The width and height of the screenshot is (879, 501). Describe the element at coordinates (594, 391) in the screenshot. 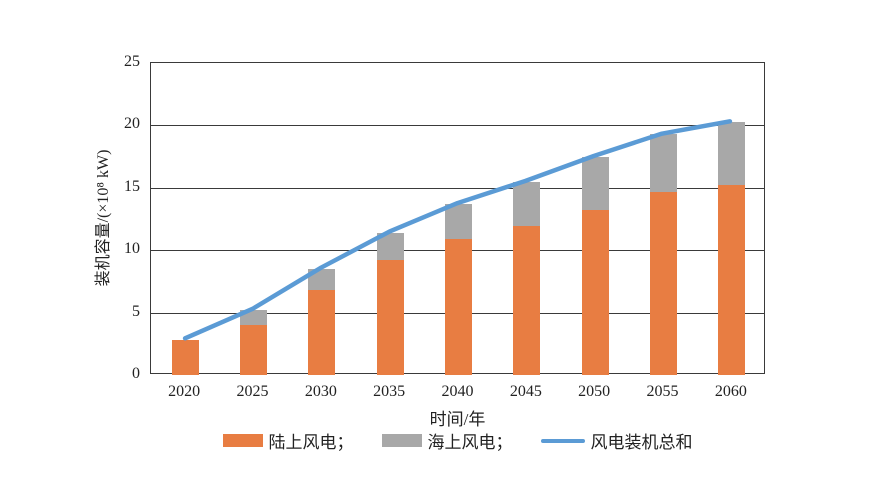

I see `x-tick-label: 2050` at that location.